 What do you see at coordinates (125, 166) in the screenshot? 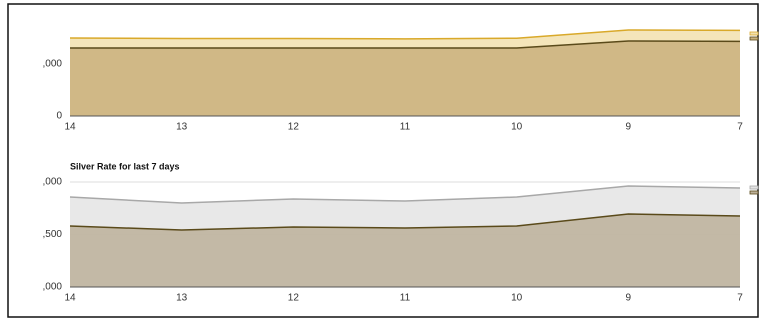
I see `chart-title: Silver Rate for last 7 days` at bounding box center [125, 166].